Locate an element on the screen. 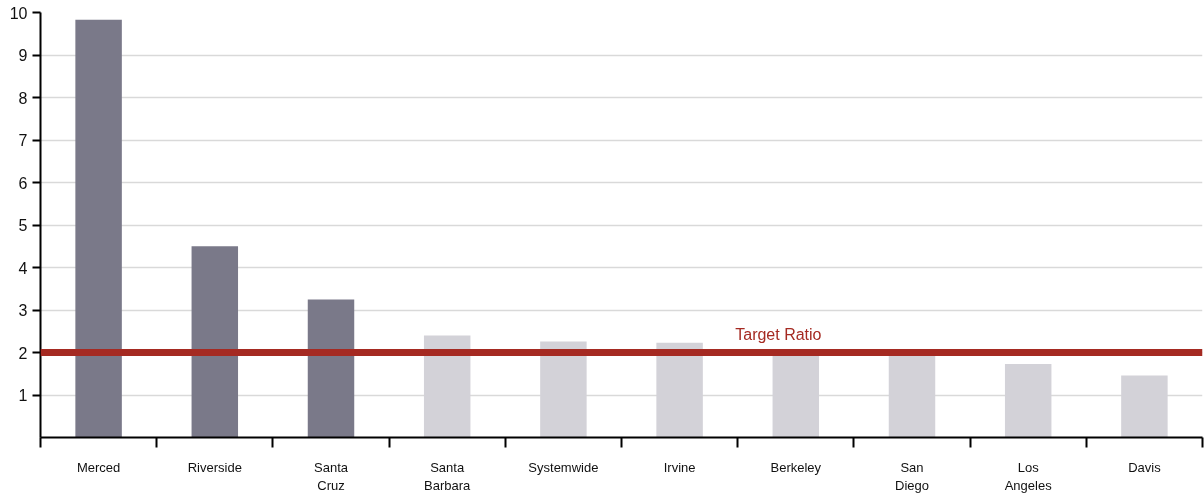 This screenshot has height=495, width=1204. y-tick-label: 5 is located at coordinates (23, 225).